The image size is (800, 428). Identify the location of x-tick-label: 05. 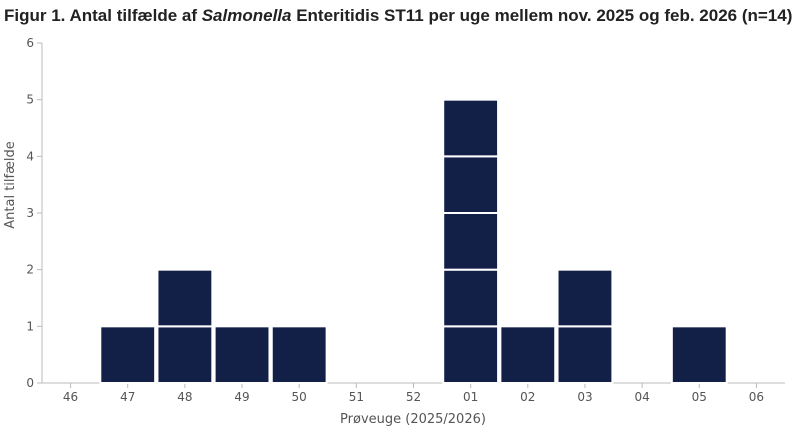
(699, 397).